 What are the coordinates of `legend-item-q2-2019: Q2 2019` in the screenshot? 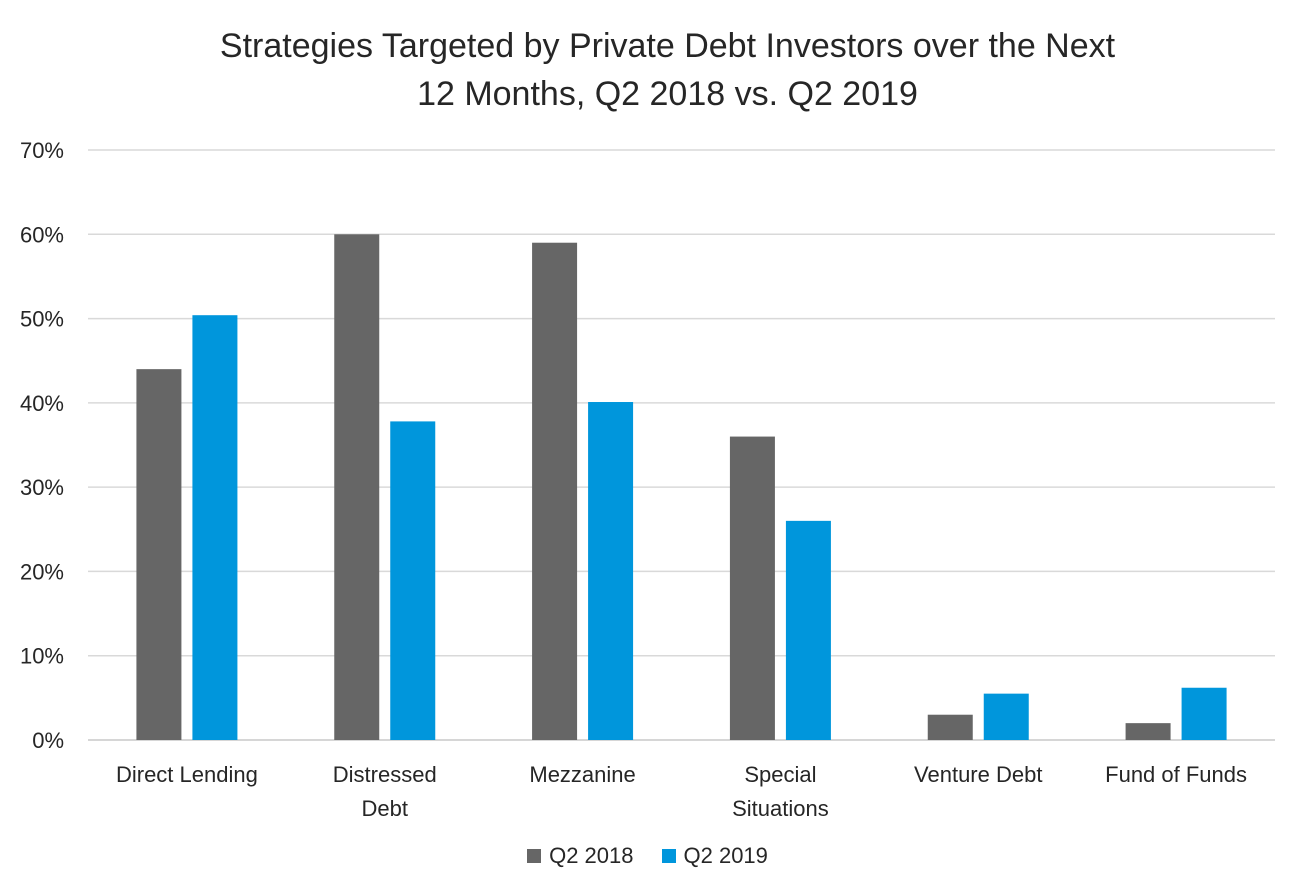 It's located at (714, 856).